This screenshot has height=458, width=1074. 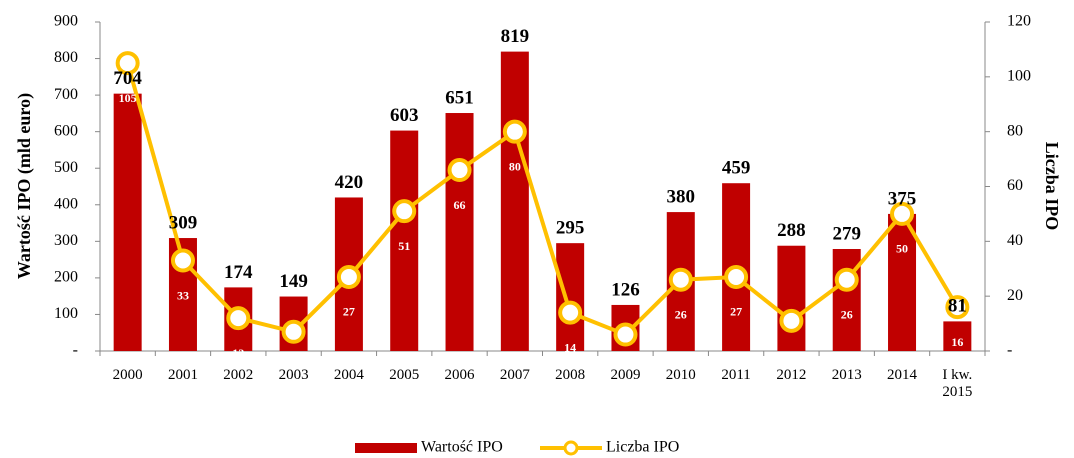 What do you see at coordinates (66, 240) in the screenshot?
I see `y-tick-label: 300` at bounding box center [66, 240].